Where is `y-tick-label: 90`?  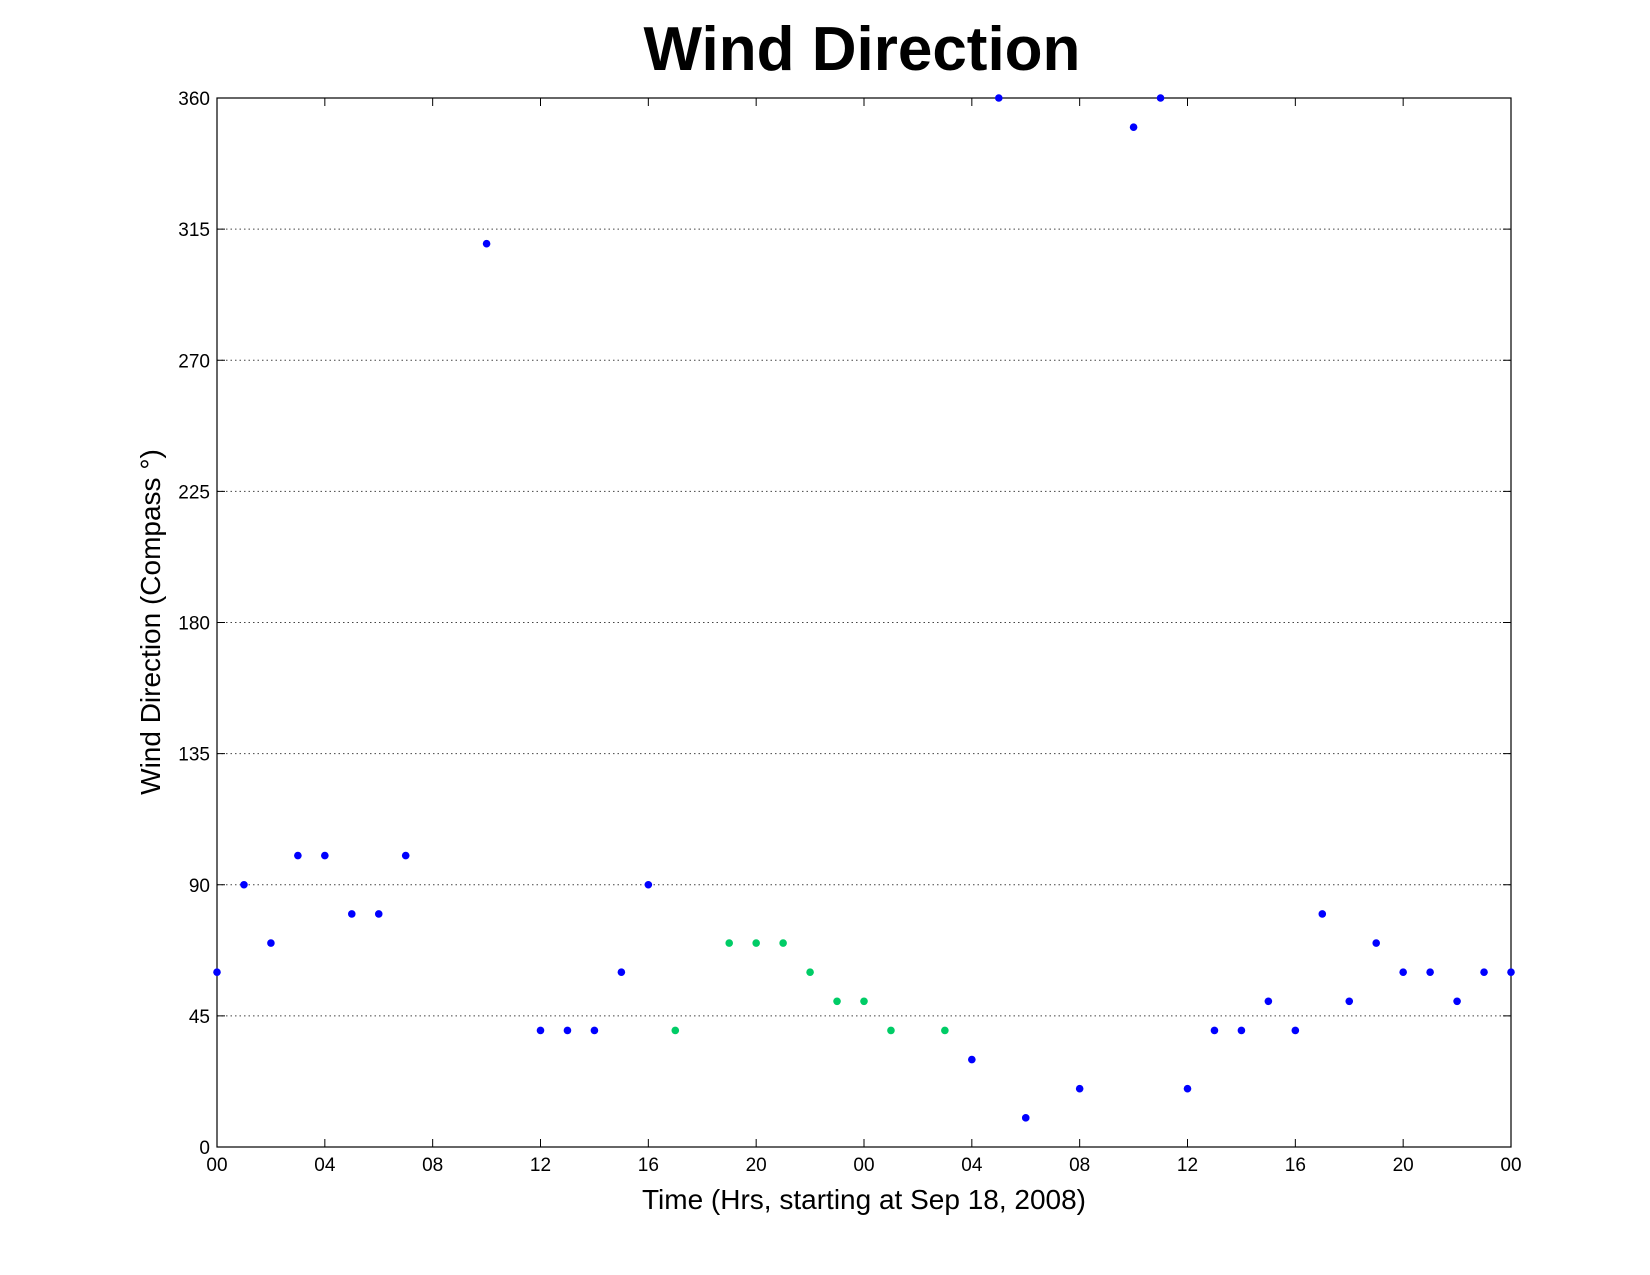 y-tick-label: 90 is located at coordinates (199, 886).